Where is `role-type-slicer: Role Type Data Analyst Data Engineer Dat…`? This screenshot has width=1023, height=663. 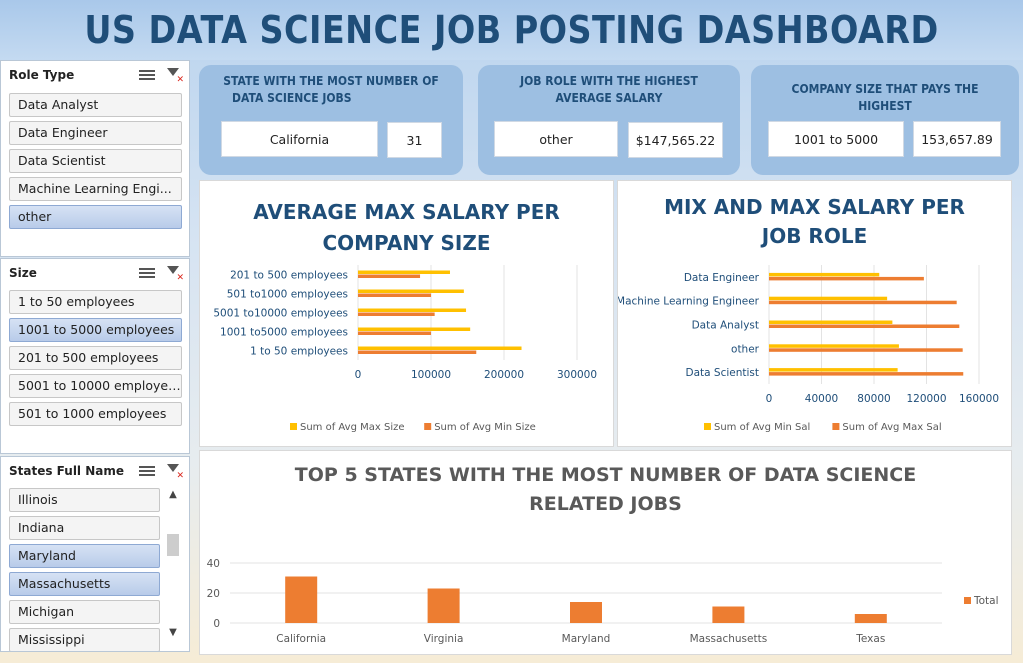
role-type-slicer: Role Type Data Analyst Data Engineer Dat… is located at coordinates (95, 158).